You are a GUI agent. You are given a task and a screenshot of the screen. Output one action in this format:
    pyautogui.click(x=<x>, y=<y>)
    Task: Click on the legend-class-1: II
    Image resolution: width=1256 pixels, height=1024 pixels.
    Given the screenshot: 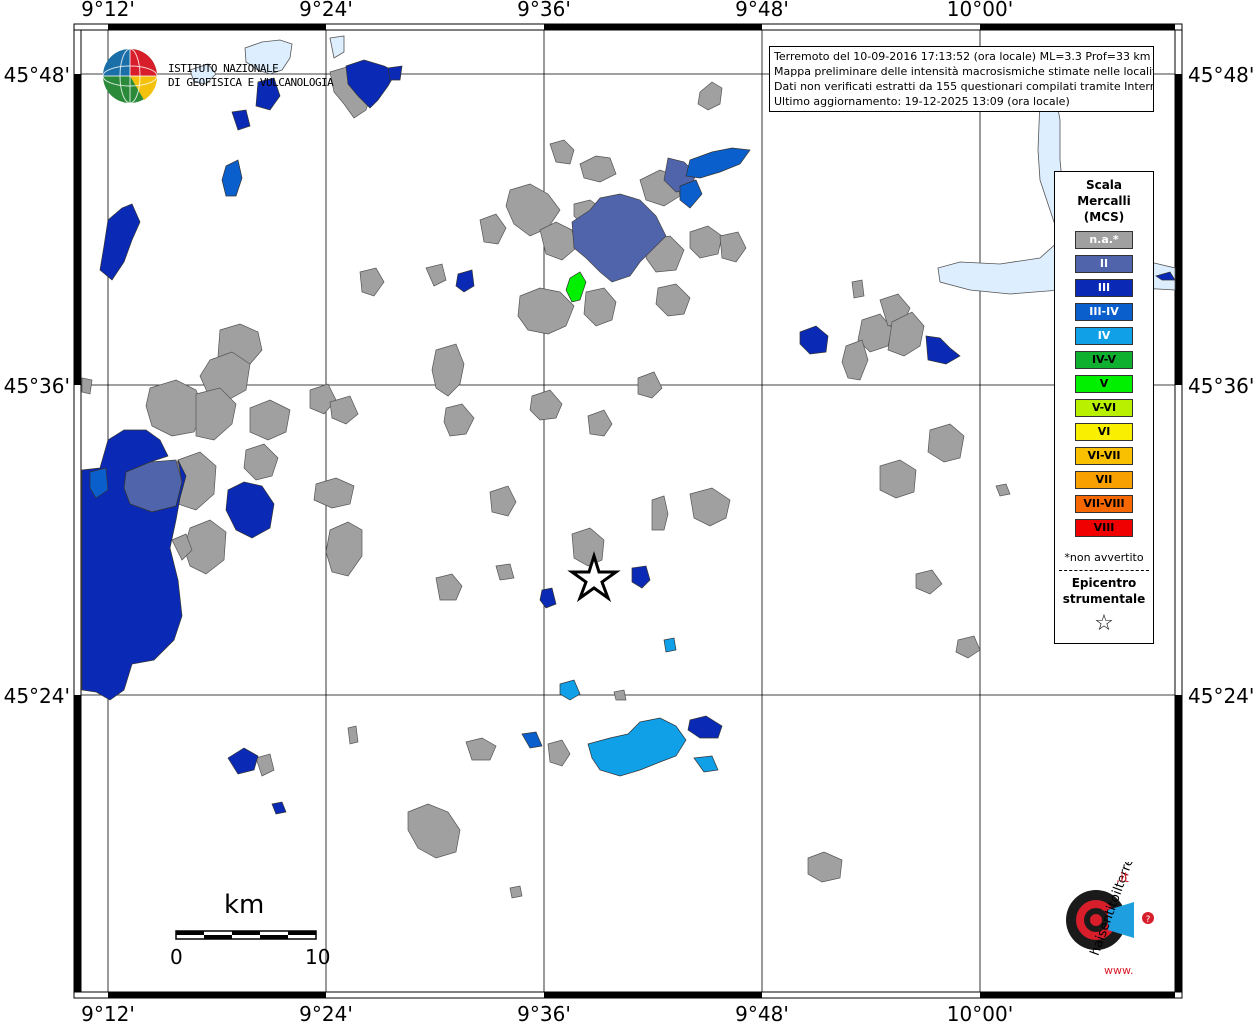 What is the action you would take?
    pyautogui.click(x=1104, y=264)
    